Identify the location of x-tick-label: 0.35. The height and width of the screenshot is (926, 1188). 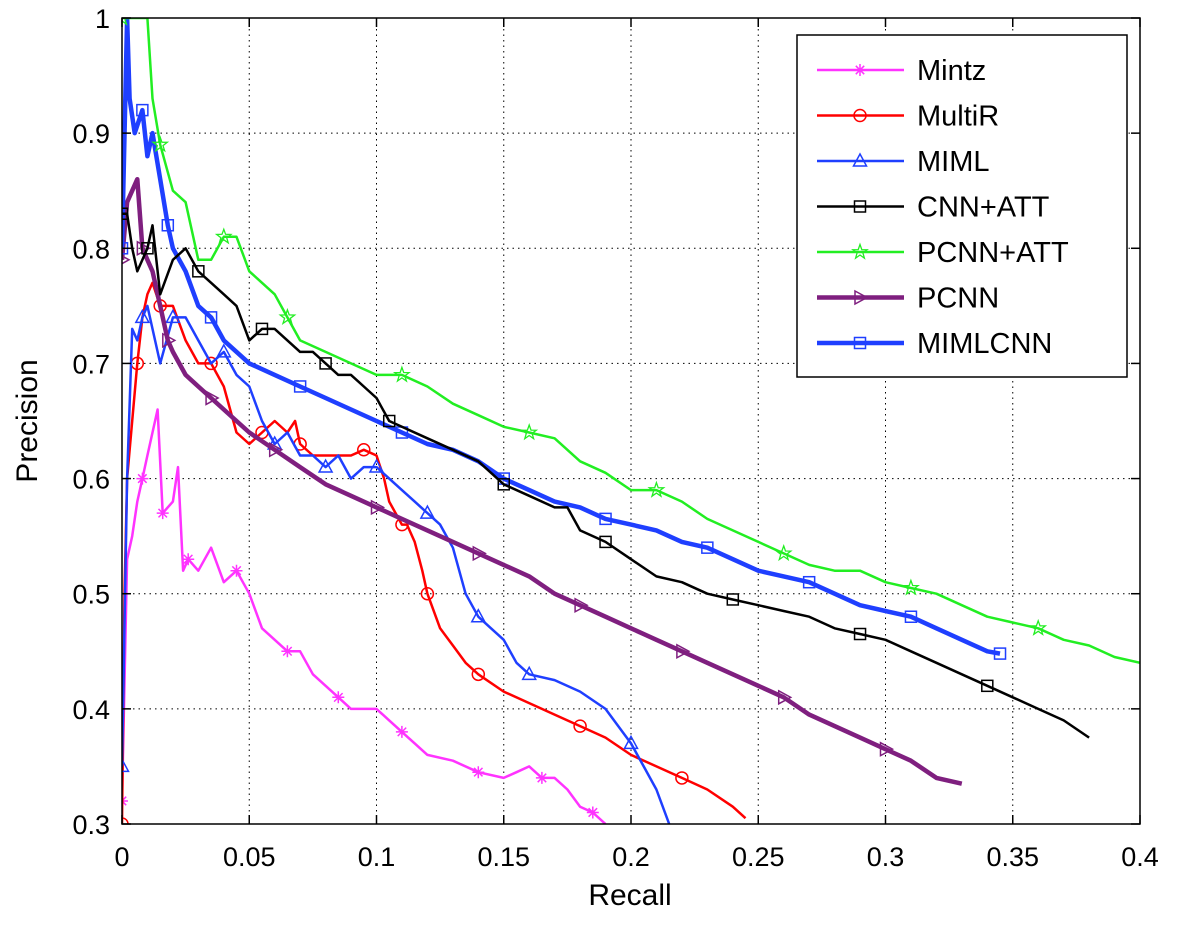
(1012, 857).